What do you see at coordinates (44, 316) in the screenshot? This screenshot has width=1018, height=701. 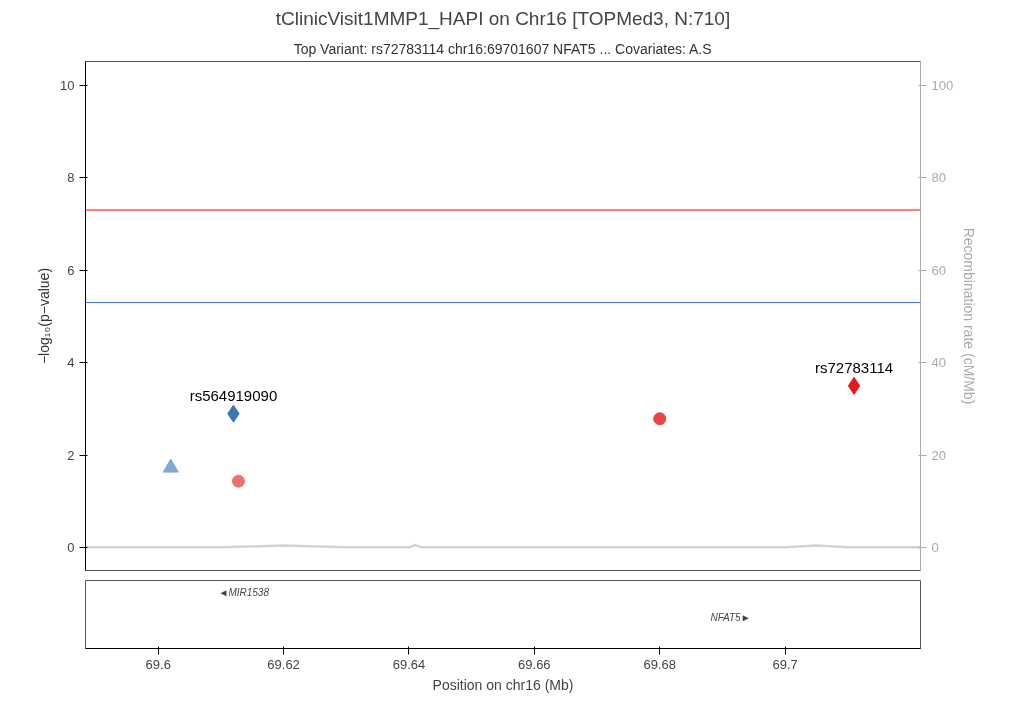 I see `y-axis-title: −log₁₀(p−value)` at bounding box center [44, 316].